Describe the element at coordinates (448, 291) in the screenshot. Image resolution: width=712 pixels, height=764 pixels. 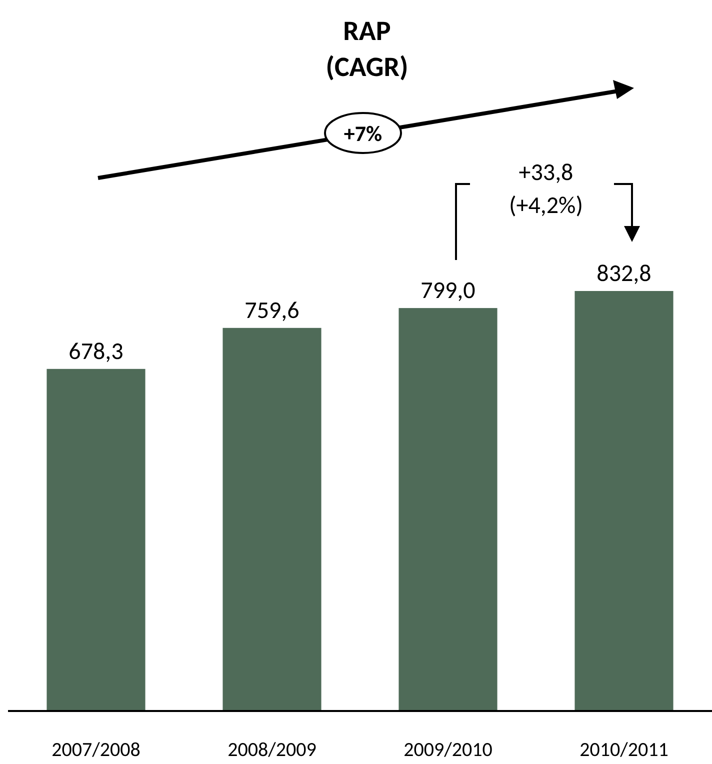
I see `data-label: 799,0` at that location.